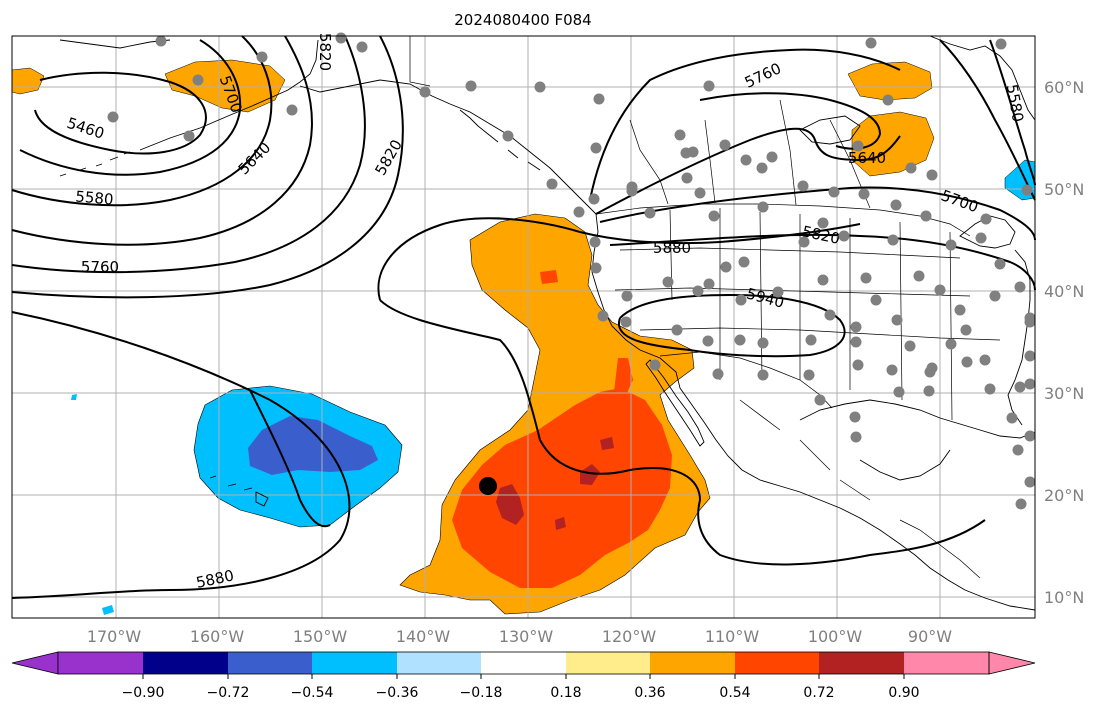  What do you see at coordinates (1064, 189) in the screenshot?
I see `lat-label: 50°N` at bounding box center [1064, 189].